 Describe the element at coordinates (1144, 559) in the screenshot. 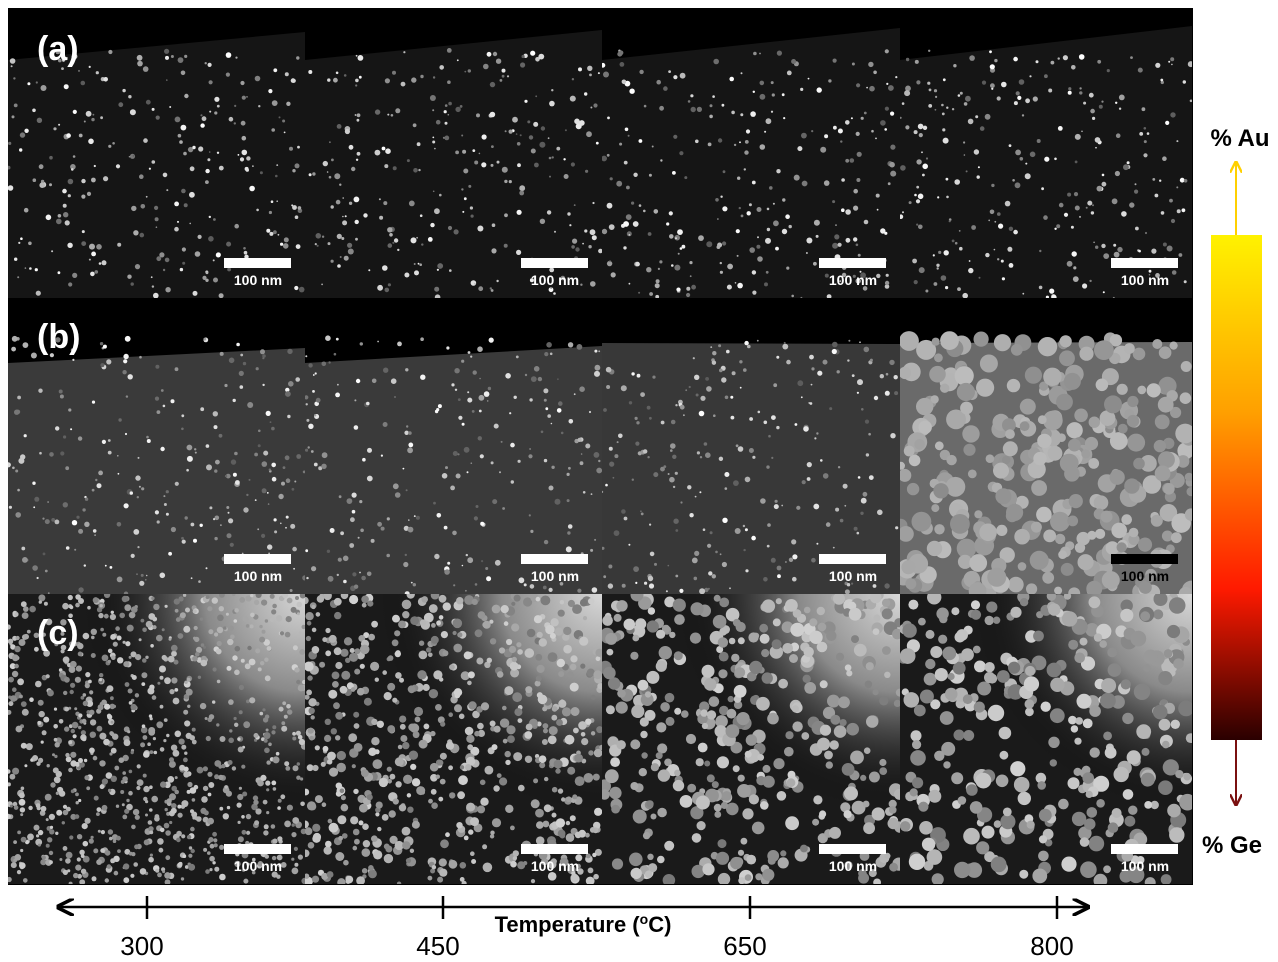

I see `scale-bar` at that location.